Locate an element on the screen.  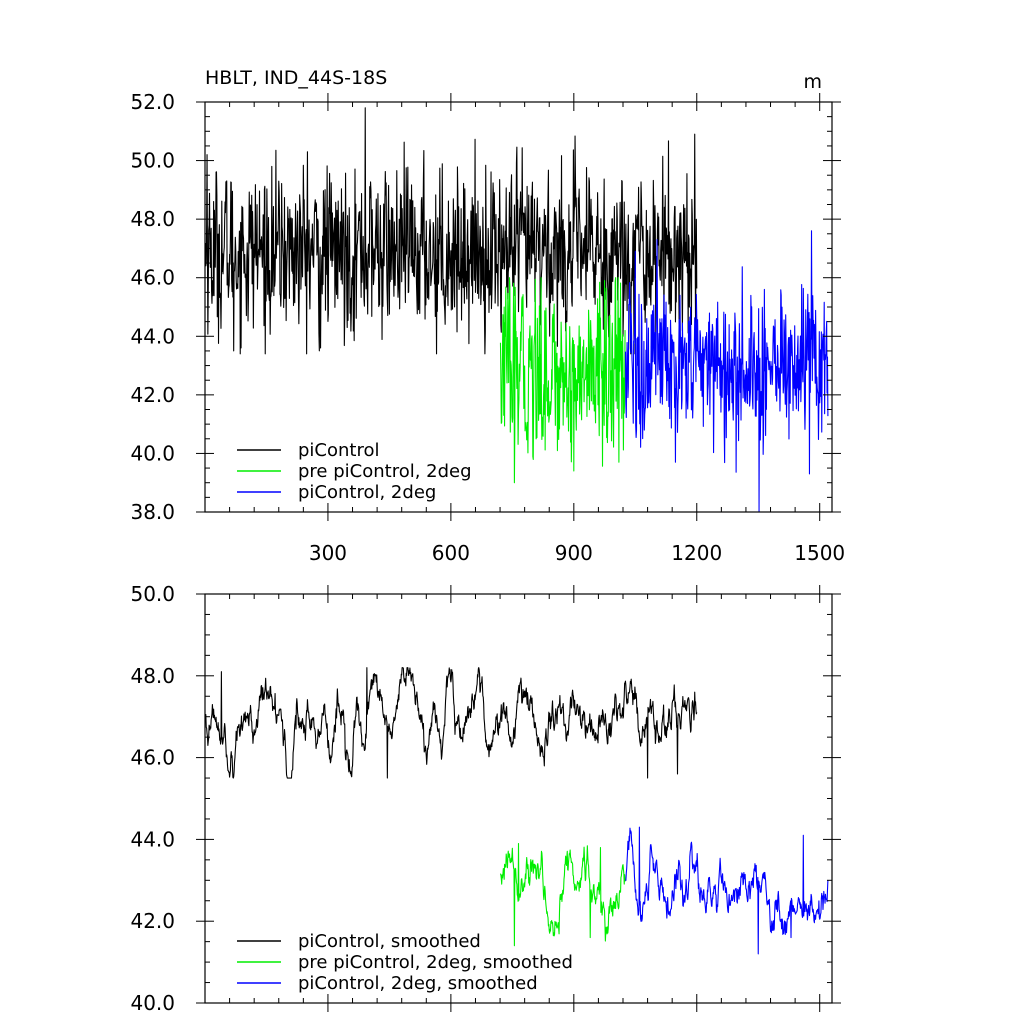
legend-label: piControl, 2deg, smoothed is located at coordinates (418, 983).